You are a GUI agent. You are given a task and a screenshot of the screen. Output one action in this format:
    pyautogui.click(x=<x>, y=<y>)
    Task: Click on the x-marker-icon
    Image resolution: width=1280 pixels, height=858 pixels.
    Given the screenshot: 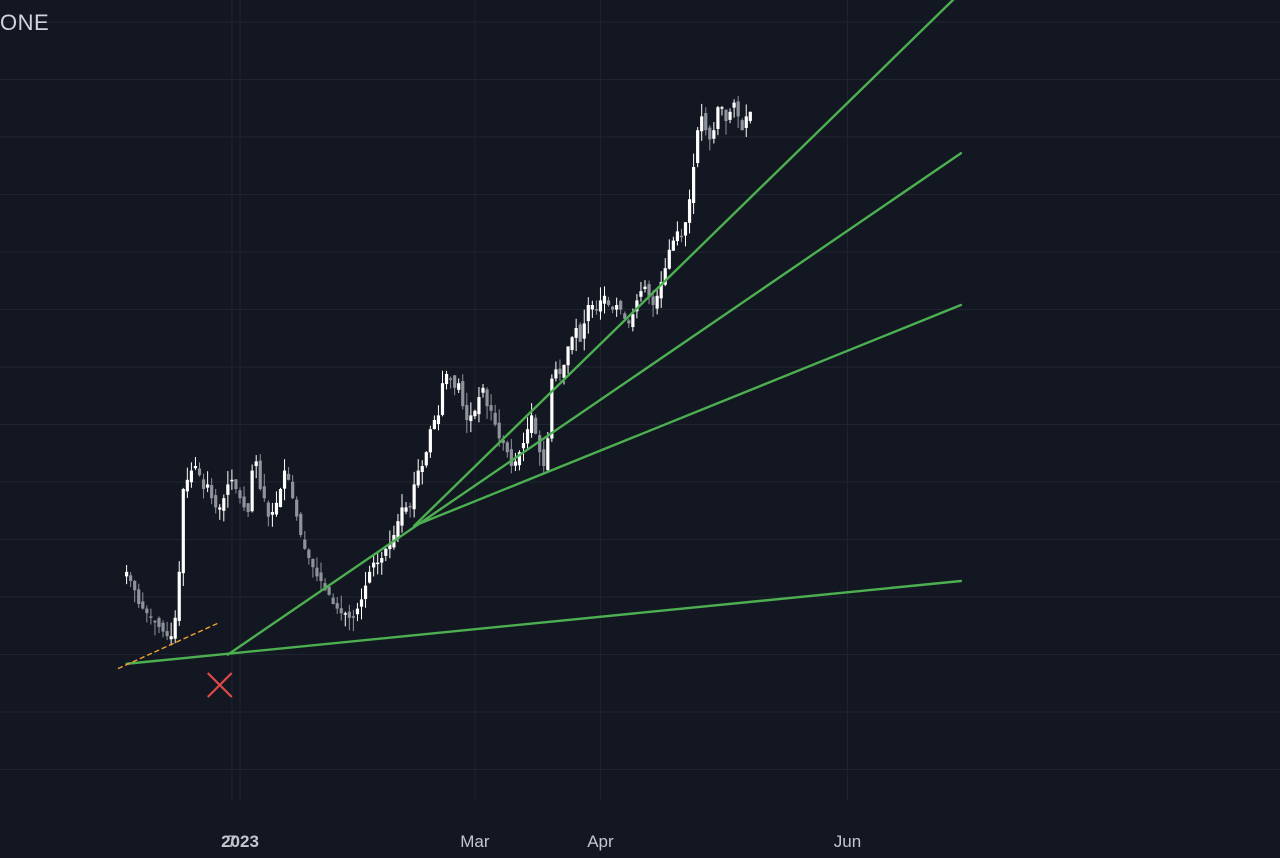 What is the action you would take?
    pyautogui.click(x=219, y=685)
    